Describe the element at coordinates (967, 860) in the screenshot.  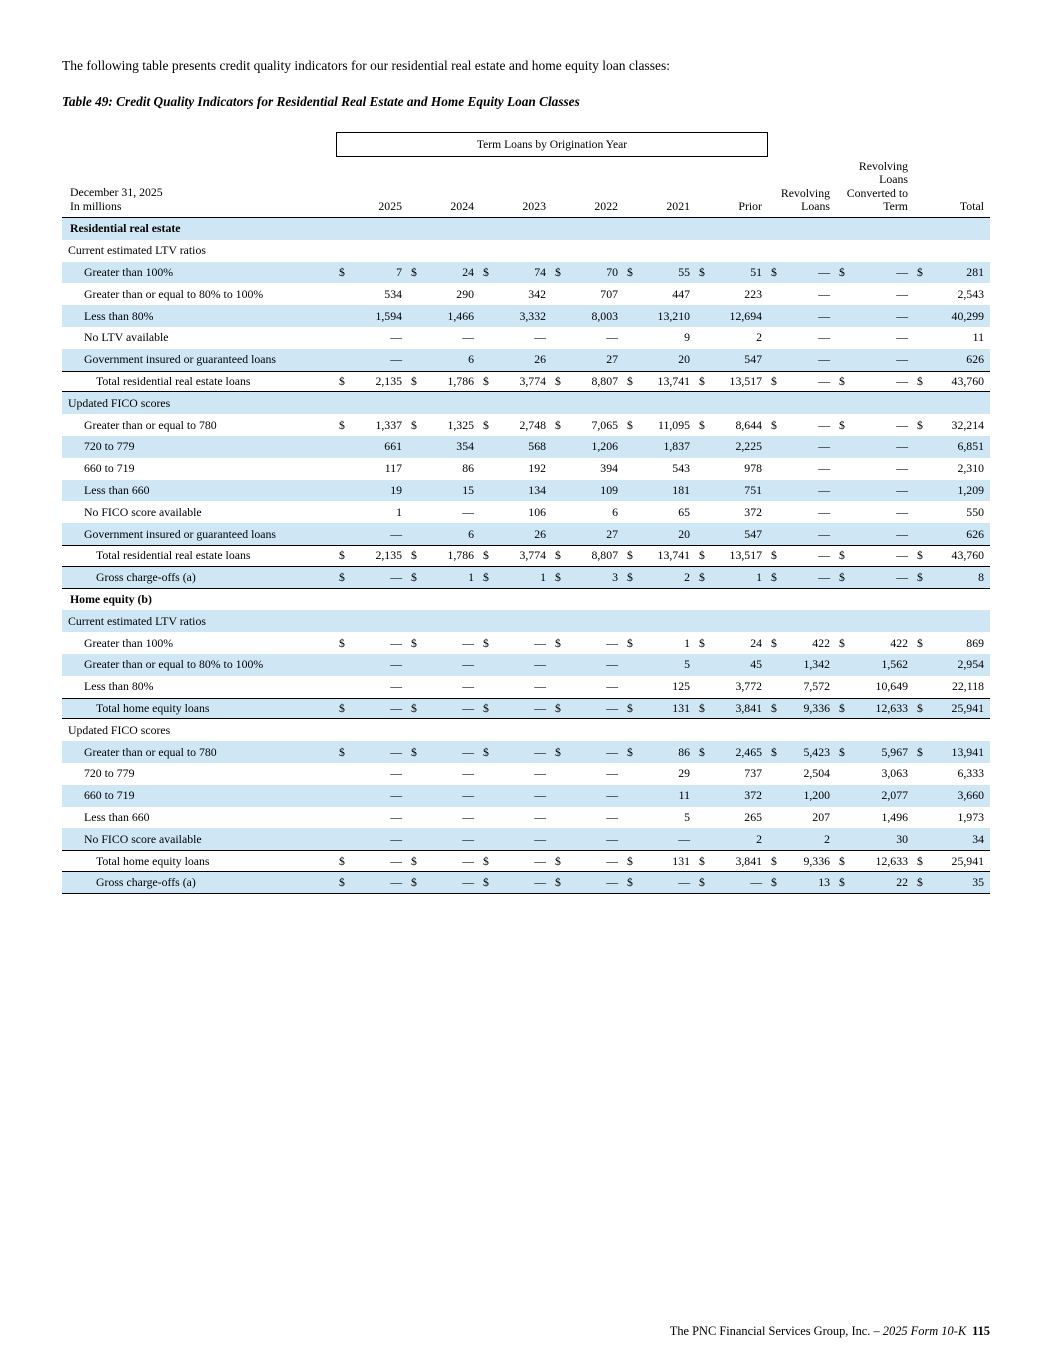
I see `cell-number: 25,941` at that location.